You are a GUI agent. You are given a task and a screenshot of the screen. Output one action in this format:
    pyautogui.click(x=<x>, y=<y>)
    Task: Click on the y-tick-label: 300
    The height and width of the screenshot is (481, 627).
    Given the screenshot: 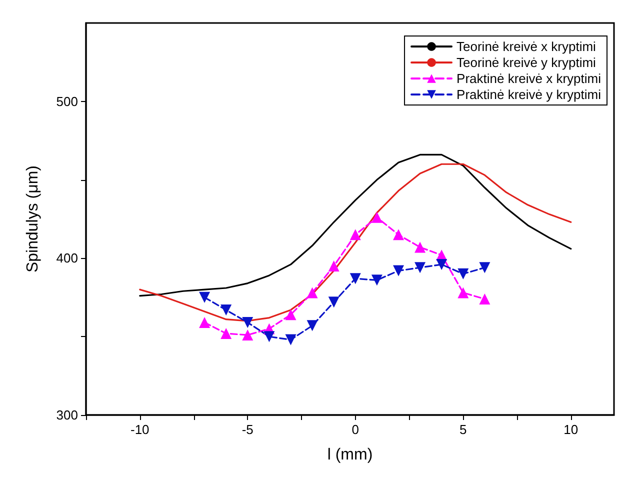 What is the action you would take?
    pyautogui.click(x=67, y=415)
    